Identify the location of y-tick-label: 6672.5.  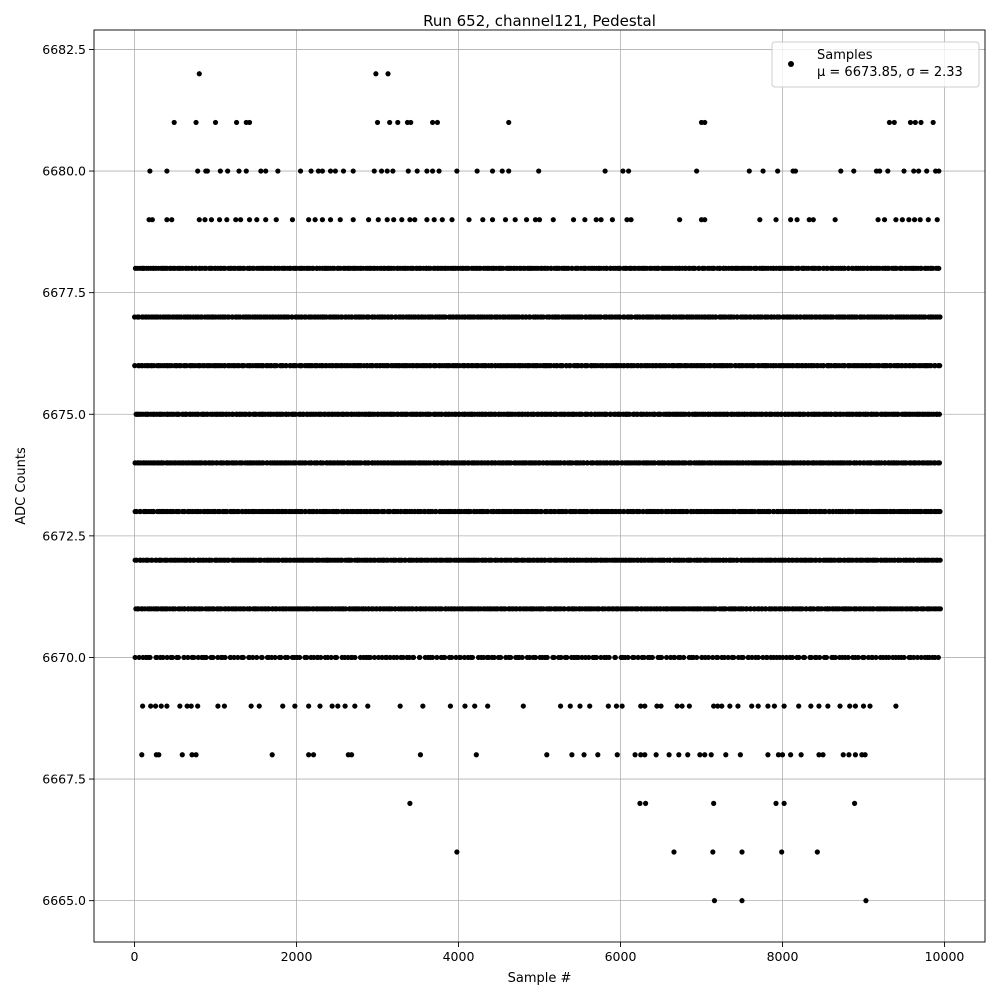
(64, 535).